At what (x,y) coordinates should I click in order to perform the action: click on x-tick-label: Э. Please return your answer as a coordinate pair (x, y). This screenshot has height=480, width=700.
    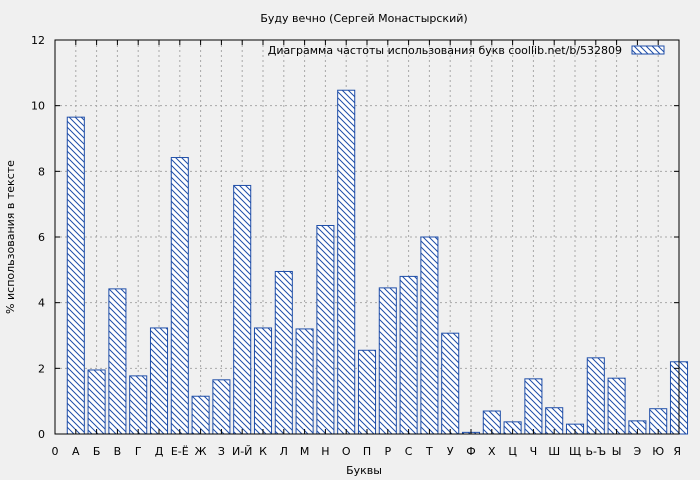
    Looking at the image, I should click on (638, 451).